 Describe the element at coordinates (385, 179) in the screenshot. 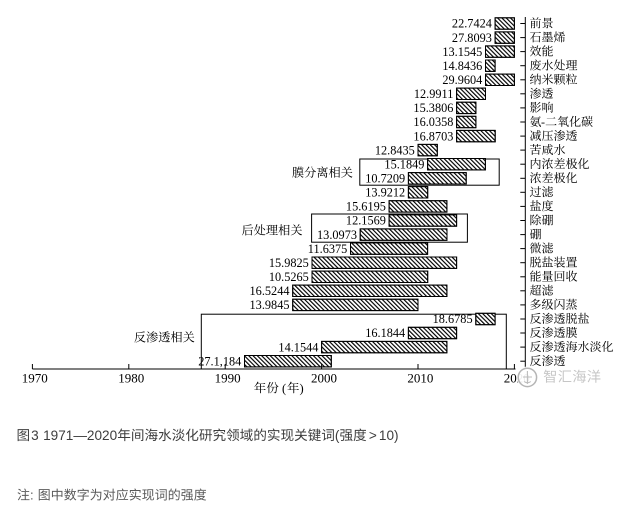

I see `svg-text: 10.7209` at that location.